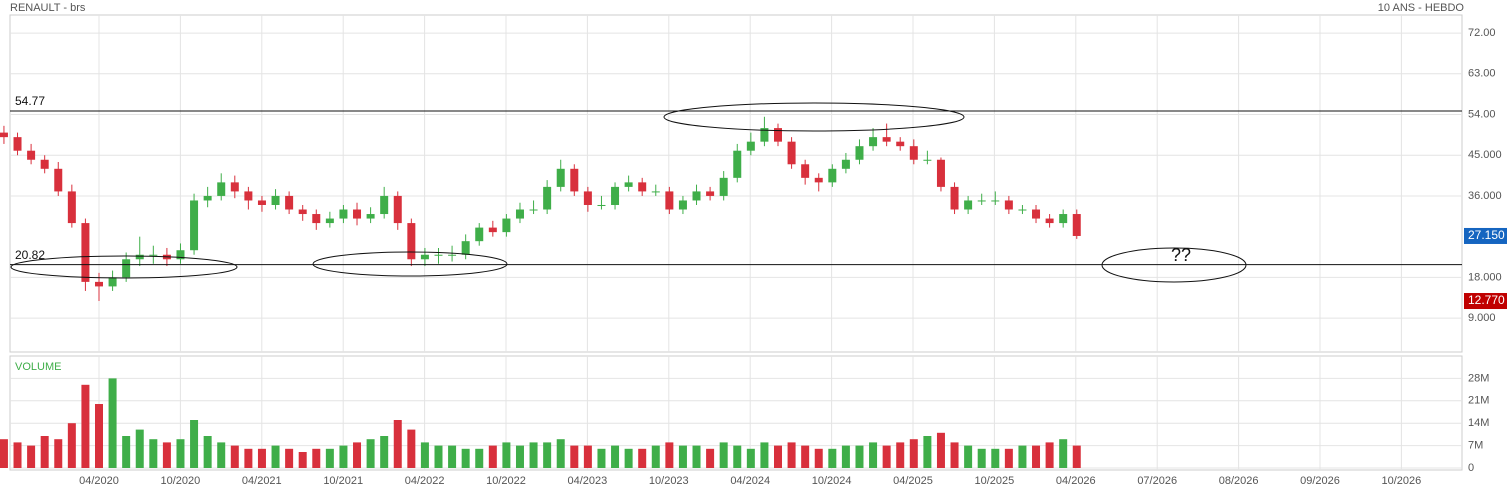 The width and height of the screenshot is (1509, 490). I want to click on y-tick-label: 36.000, so click(1485, 196).